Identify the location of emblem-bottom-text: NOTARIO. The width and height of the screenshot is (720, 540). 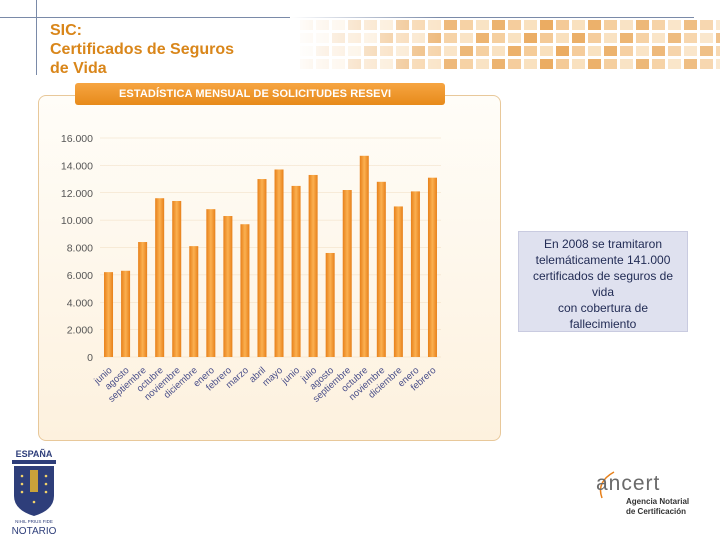
(34, 531).